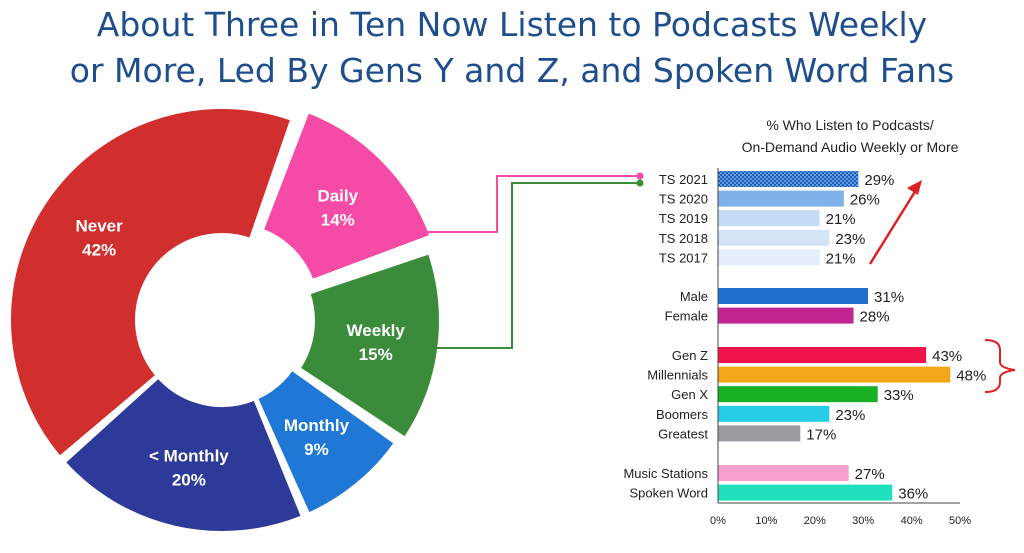 The image size is (1024, 553). I want to click on bar-label-music-stations: Music Stations, so click(665, 473).